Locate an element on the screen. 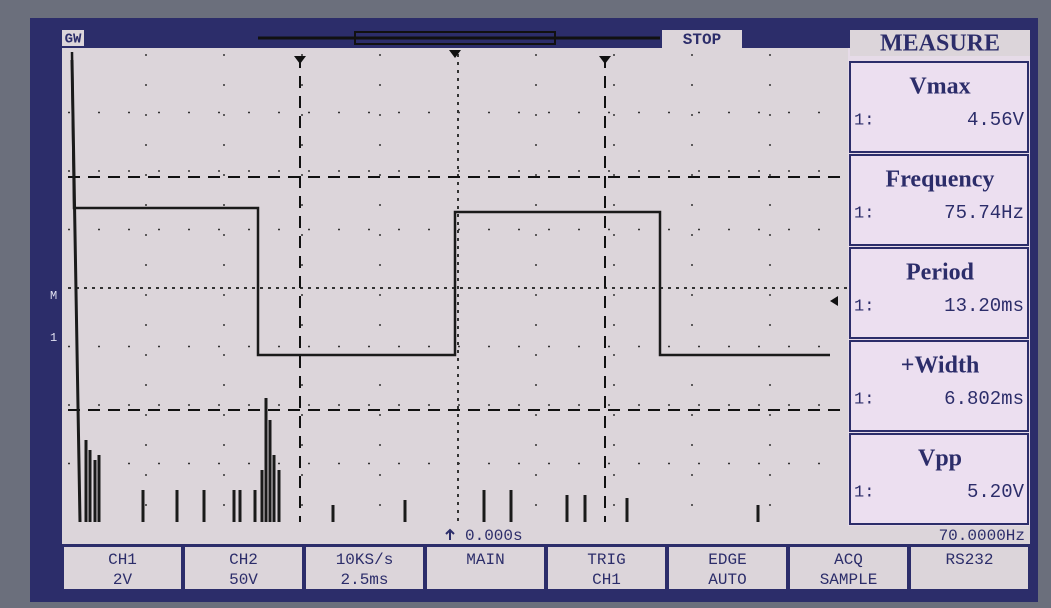  status-box is located at coordinates (702, 39).